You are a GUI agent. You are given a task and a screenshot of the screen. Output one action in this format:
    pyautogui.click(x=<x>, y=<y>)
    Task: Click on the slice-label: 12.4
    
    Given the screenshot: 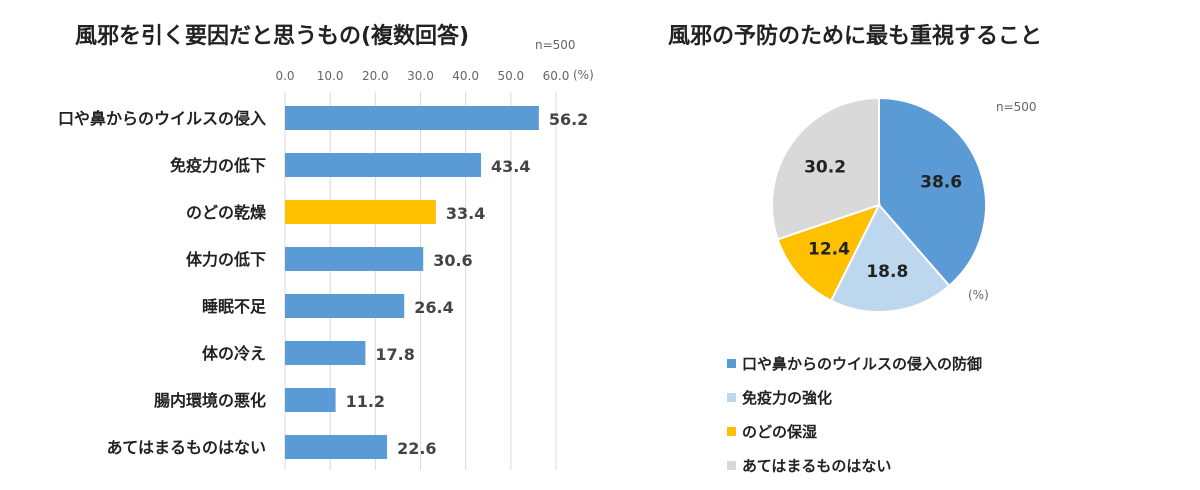 What is the action you would take?
    pyautogui.click(x=829, y=250)
    